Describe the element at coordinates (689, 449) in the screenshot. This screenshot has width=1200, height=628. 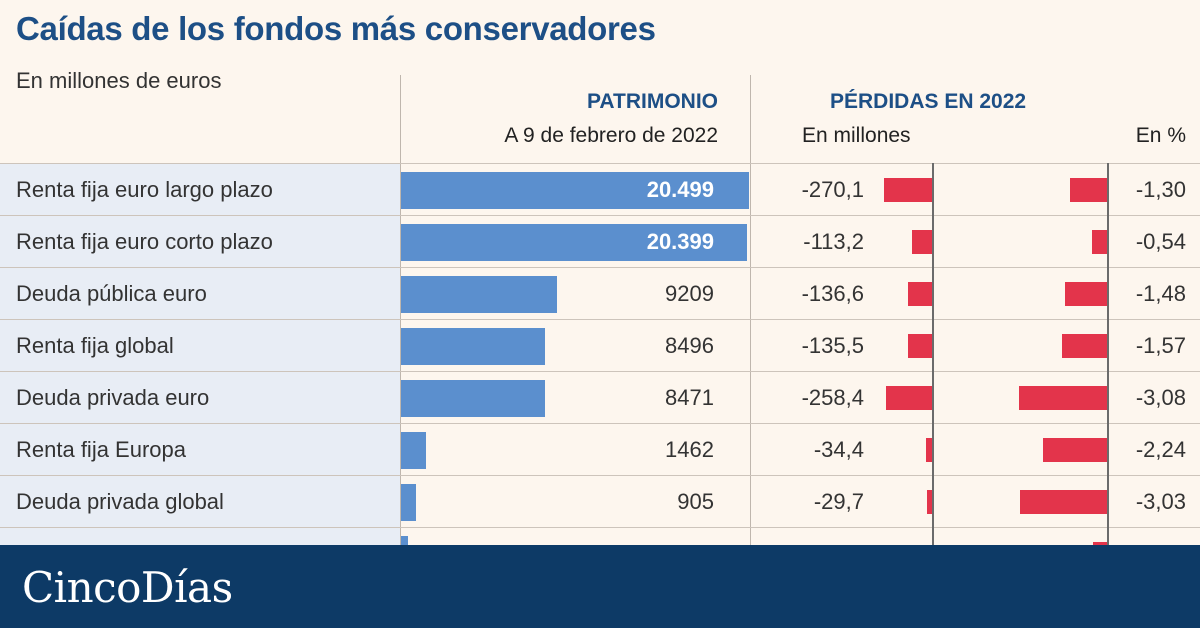
I see `patrimonio-value: 1462` at that location.